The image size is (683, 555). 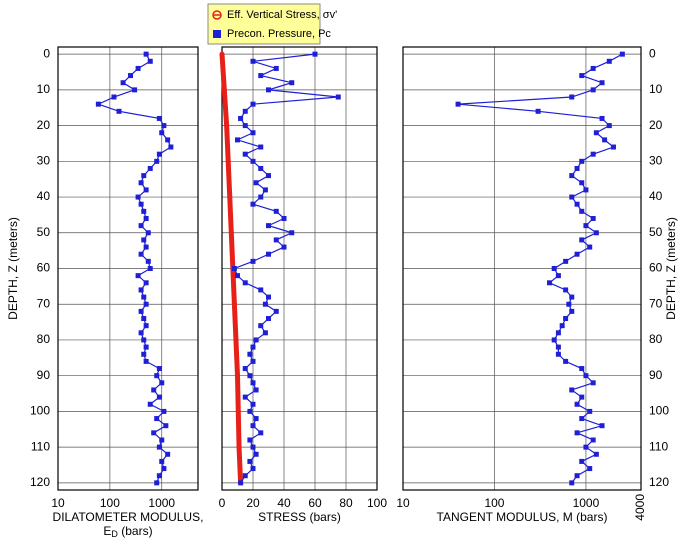 What do you see at coordinates (403, 503) in the screenshot?
I see `x-tick-label: 10` at bounding box center [403, 503].